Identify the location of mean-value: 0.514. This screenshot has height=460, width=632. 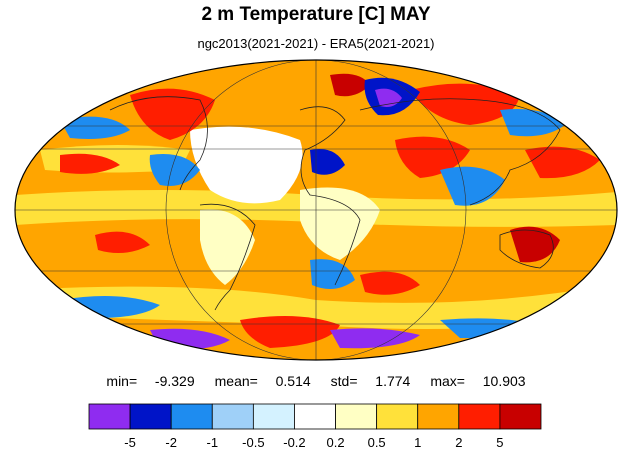
(293, 381).